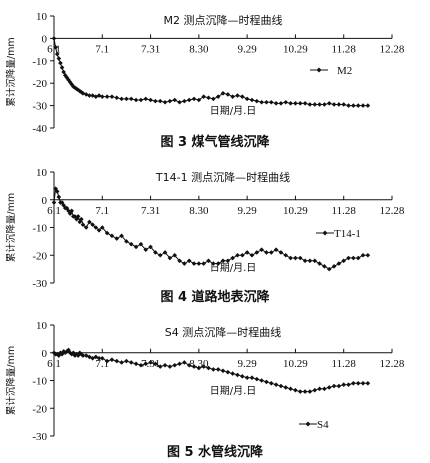  I want to click on x-tick-label: 11.28, so click(344, 364).